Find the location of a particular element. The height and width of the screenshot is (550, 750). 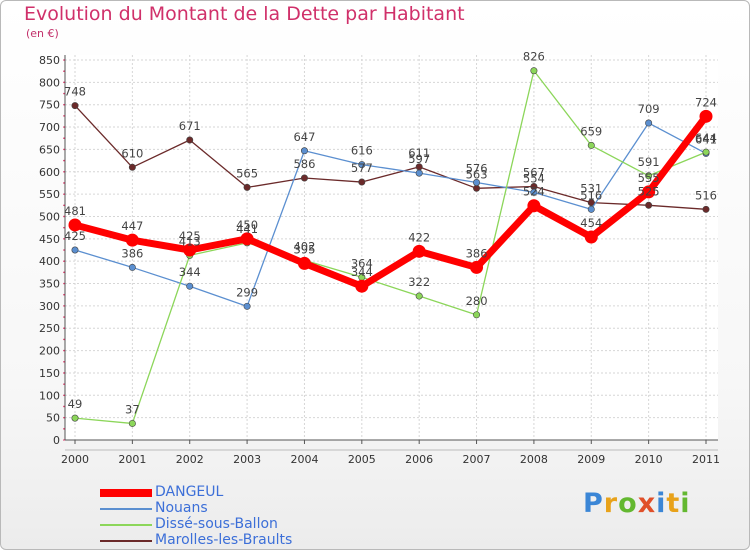

brand-letter: x is located at coordinates (647, 503).